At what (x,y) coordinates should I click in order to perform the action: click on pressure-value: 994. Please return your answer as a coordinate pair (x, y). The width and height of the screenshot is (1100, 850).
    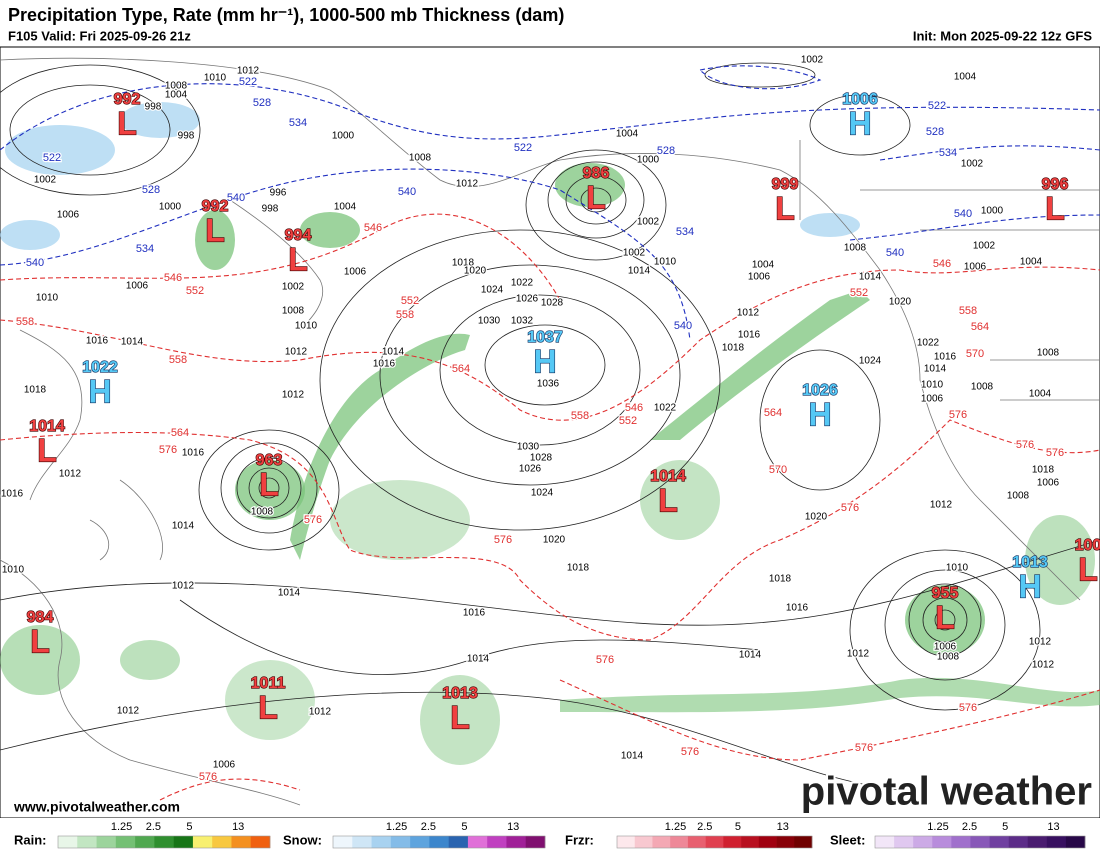
    Looking at the image, I should click on (298, 235).